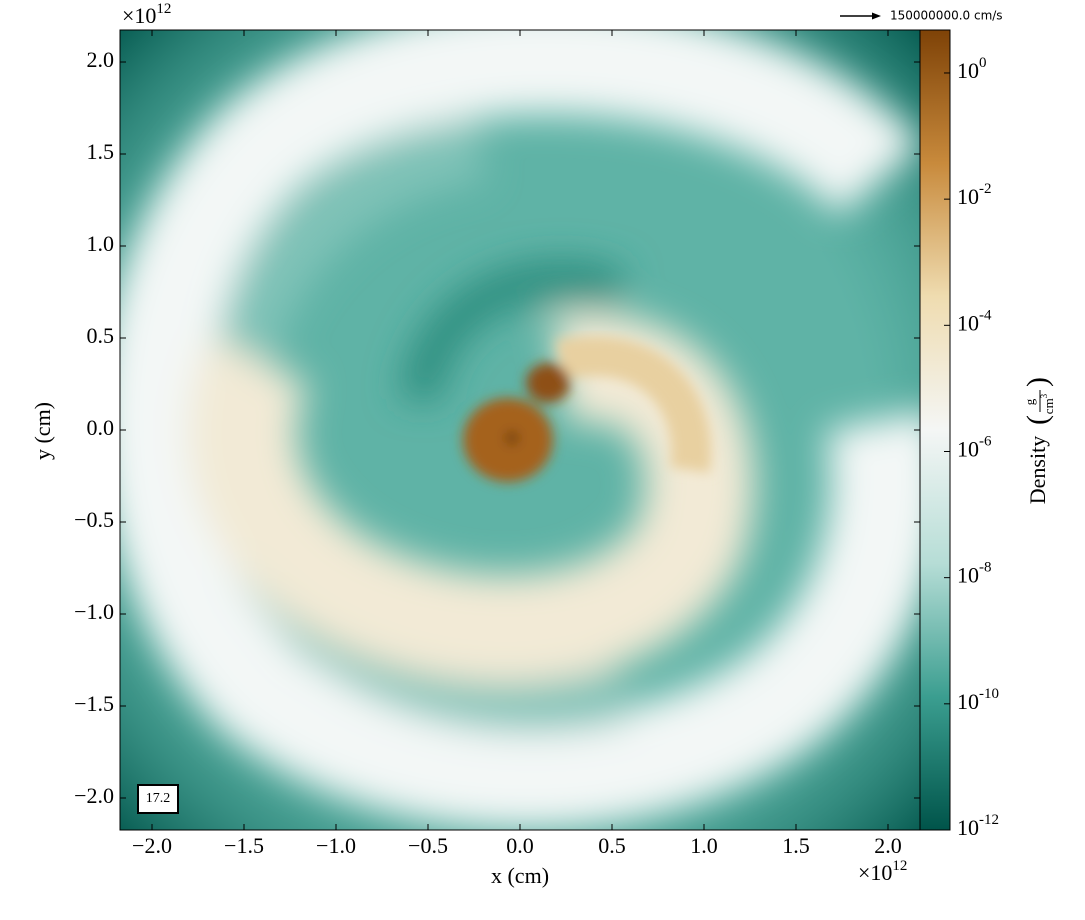 The height and width of the screenshot is (920, 1085). I want to click on tick-exponent: -8, so click(985, 568).